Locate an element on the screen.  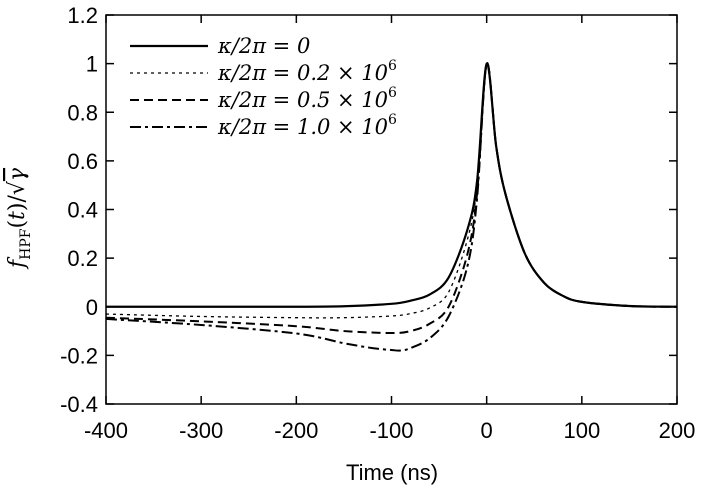
x-tick-label: 100 is located at coordinates (581, 430).